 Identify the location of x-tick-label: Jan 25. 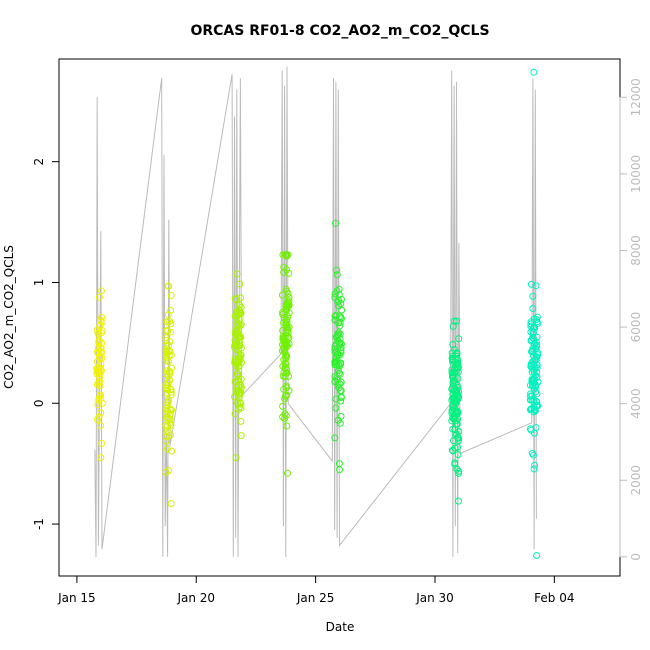
(315, 598).